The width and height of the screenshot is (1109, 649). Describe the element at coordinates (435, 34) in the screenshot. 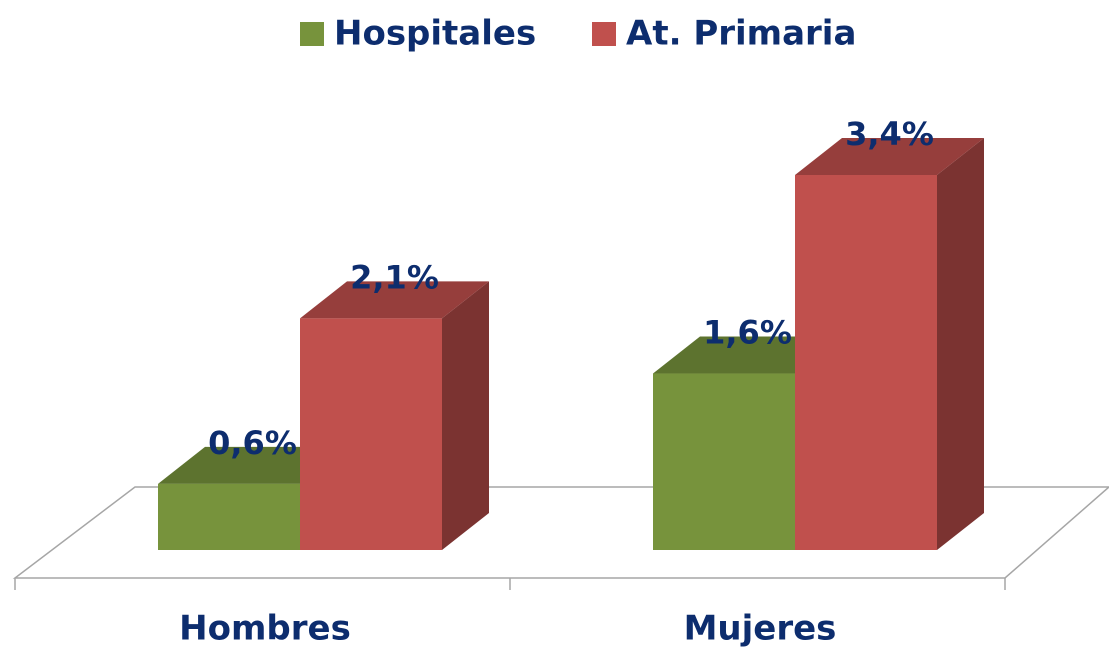

I see `legend-label: Hospitales` at that location.